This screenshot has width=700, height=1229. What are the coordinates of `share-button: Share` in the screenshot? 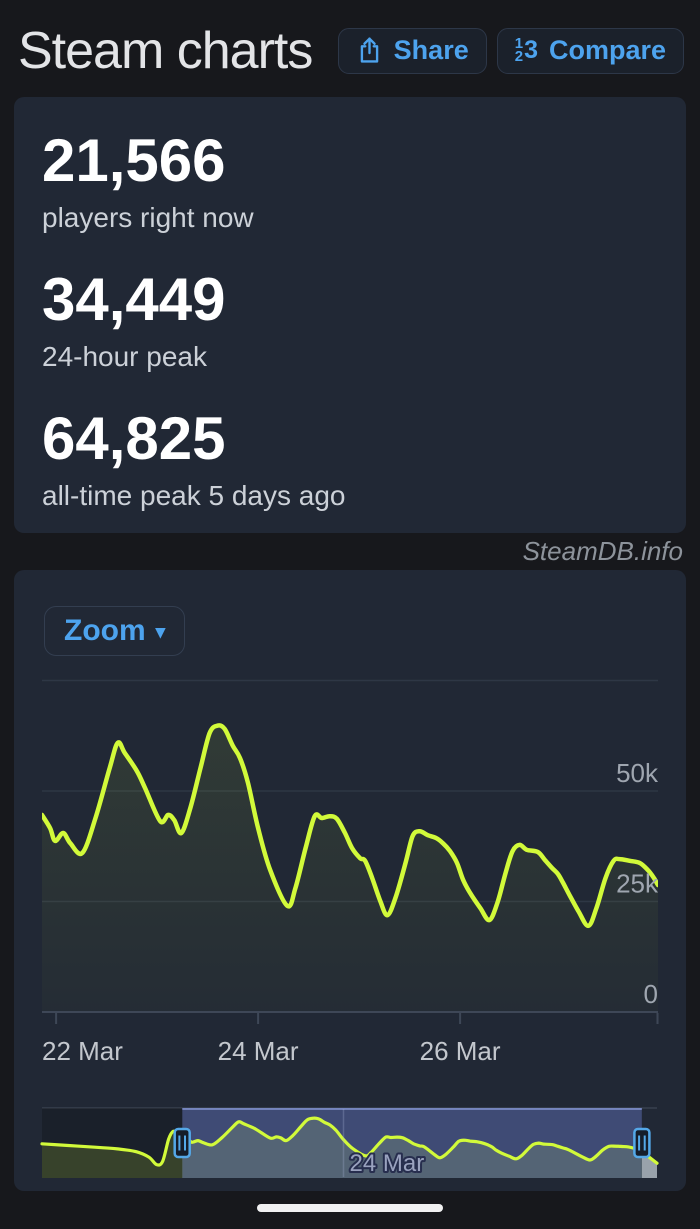 It's located at (412, 50).